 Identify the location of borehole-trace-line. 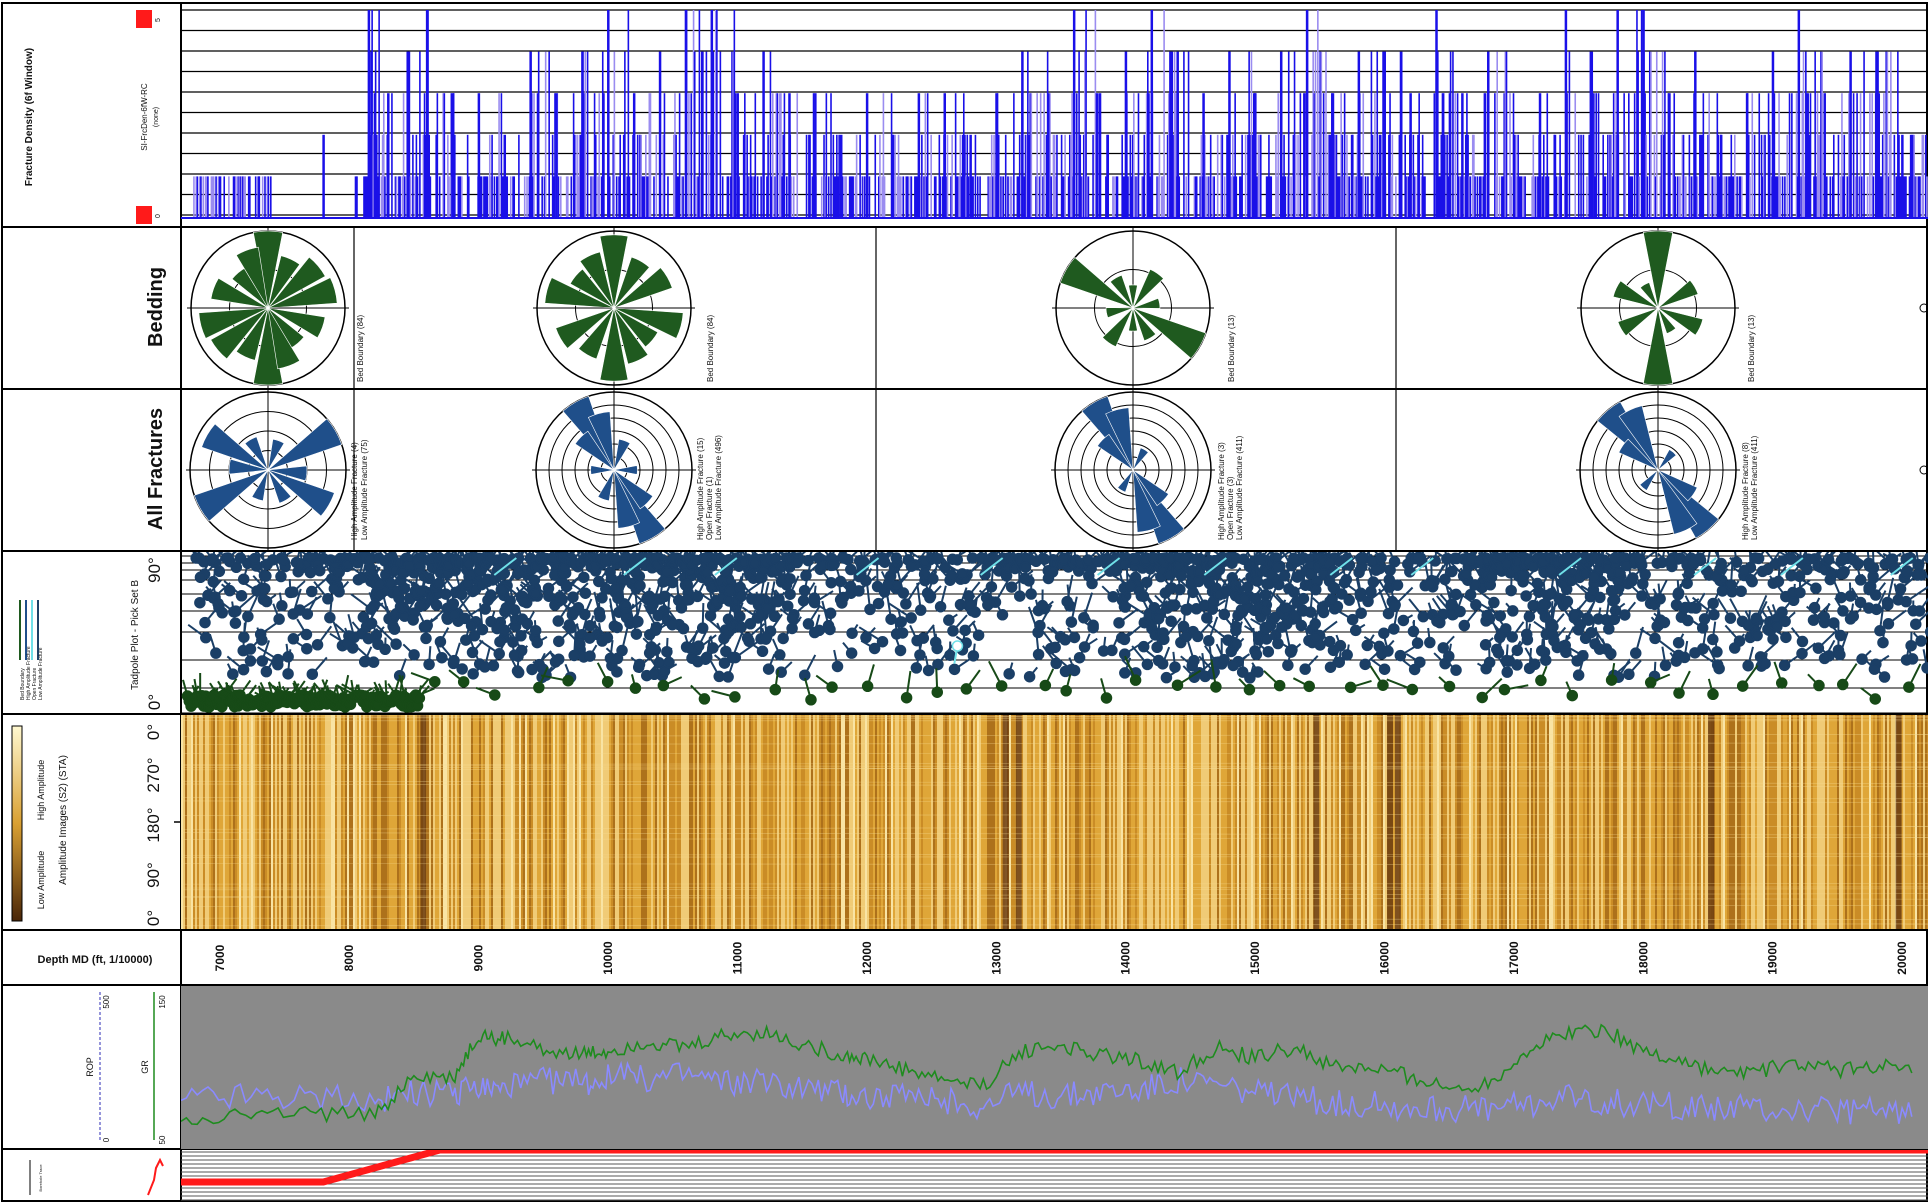
(1054, 1168).